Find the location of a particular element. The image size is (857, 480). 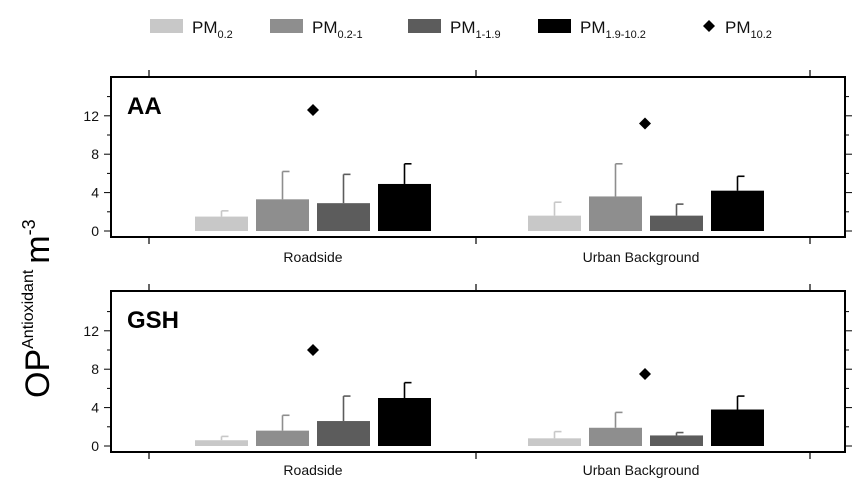

panel-title: AA is located at coordinates (144, 106).